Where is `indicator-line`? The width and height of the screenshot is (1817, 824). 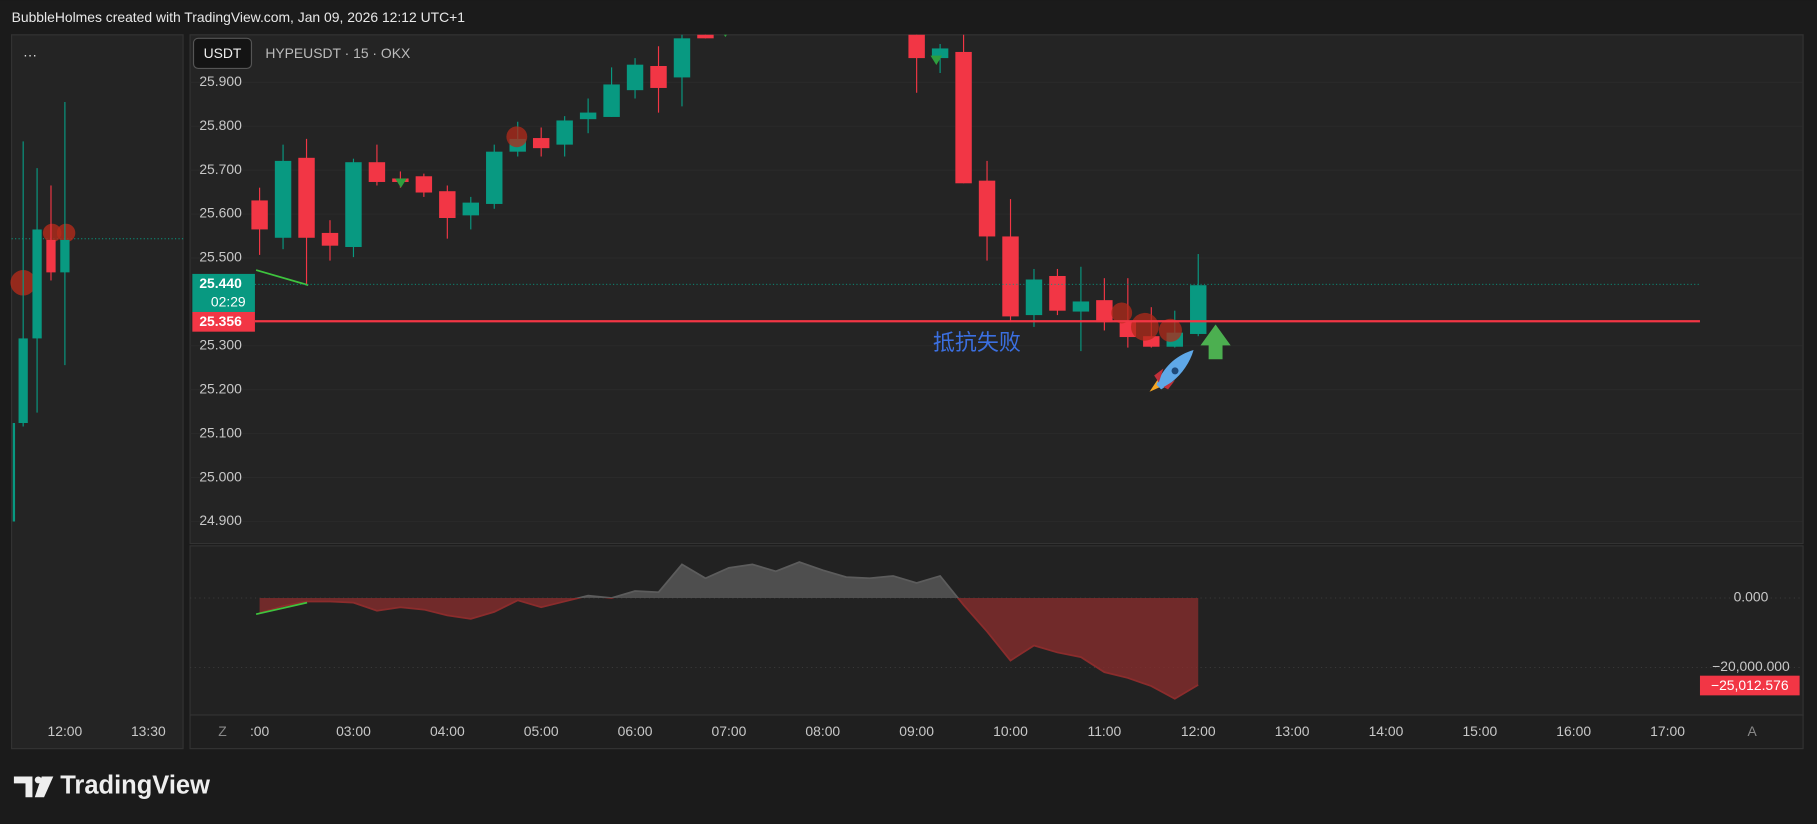
indicator-line is located at coordinates (729, 630).